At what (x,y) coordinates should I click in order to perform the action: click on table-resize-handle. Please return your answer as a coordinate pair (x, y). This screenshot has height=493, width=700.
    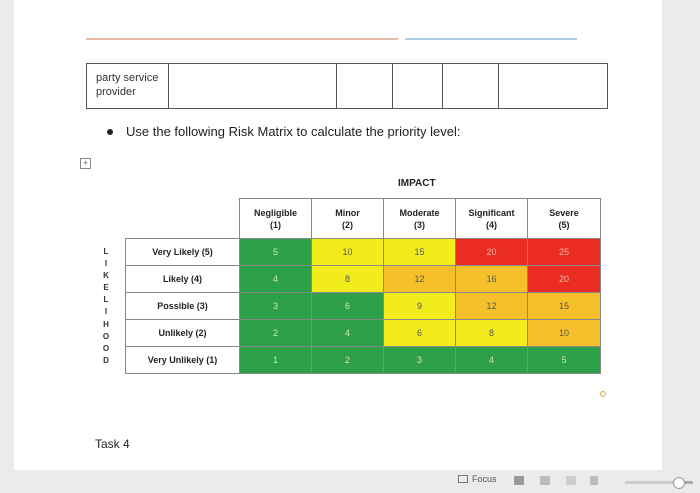
    Looking at the image, I should click on (603, 394).